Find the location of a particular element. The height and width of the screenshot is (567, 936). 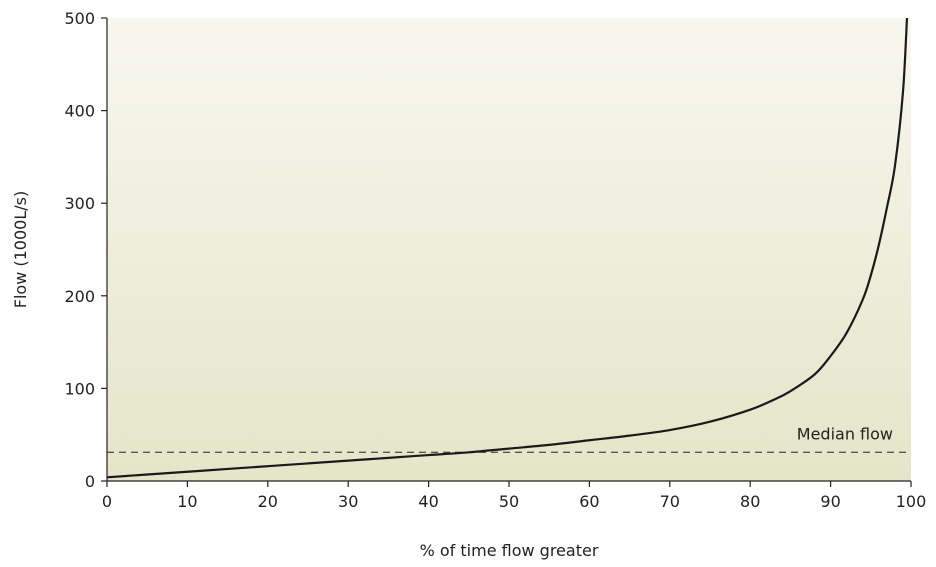

y-axis-title: Flow (1000L/s) is located at coordinates (20, 249).